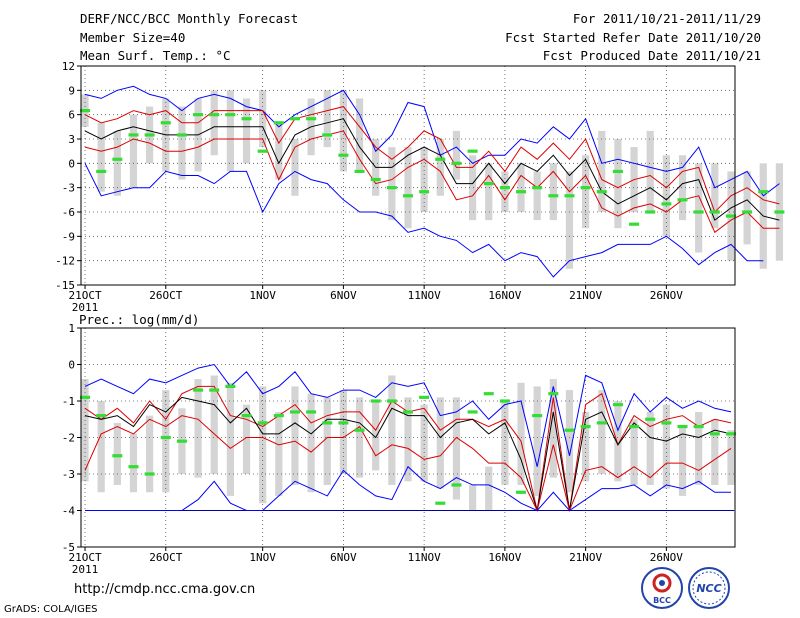  Describe the element at coordinates (71, 365) in the screenshot. I see `y-tick-label: 0` at that location.